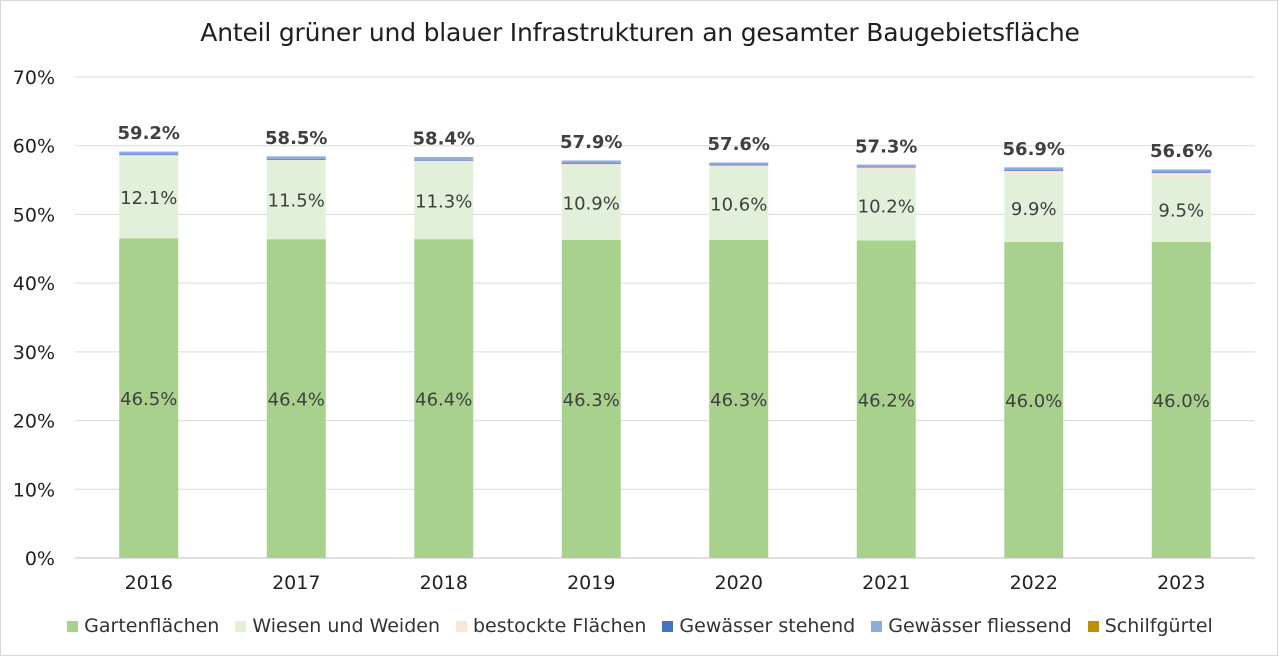 The width and height of the screenshot is (1280, 658). I want to click on data-label: 10.2%, so click(886, 206).